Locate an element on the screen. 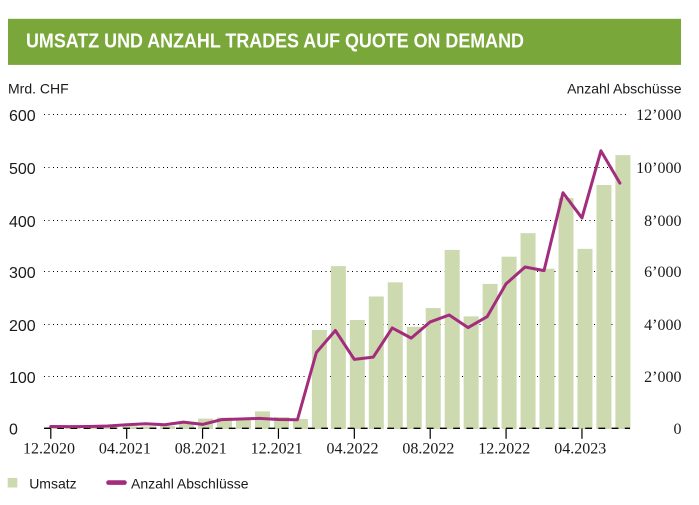 This screenshot has width=699, height=505. svg-text: 04.2023 is located at coordinates (580, 448).